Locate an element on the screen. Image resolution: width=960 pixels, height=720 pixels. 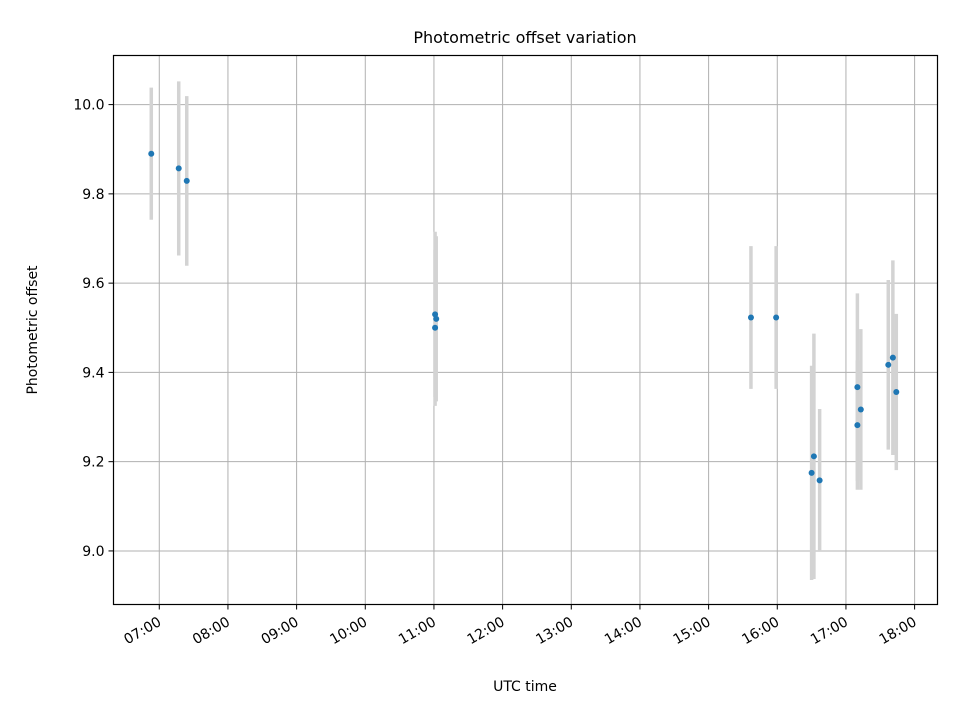
y-tick-label: 10.0 is located at coordinates (88, 106).